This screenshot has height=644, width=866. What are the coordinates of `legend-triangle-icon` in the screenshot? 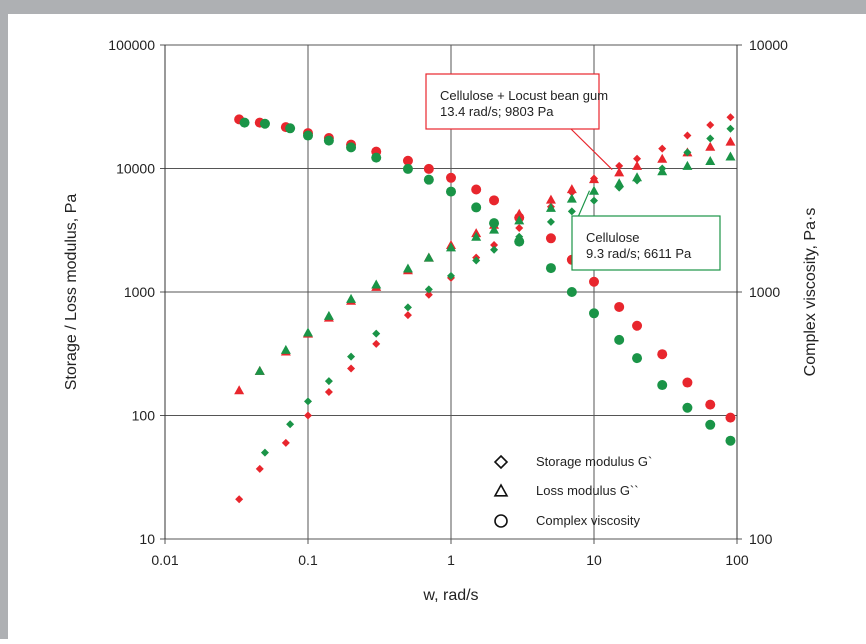 It's located at (501, 490).